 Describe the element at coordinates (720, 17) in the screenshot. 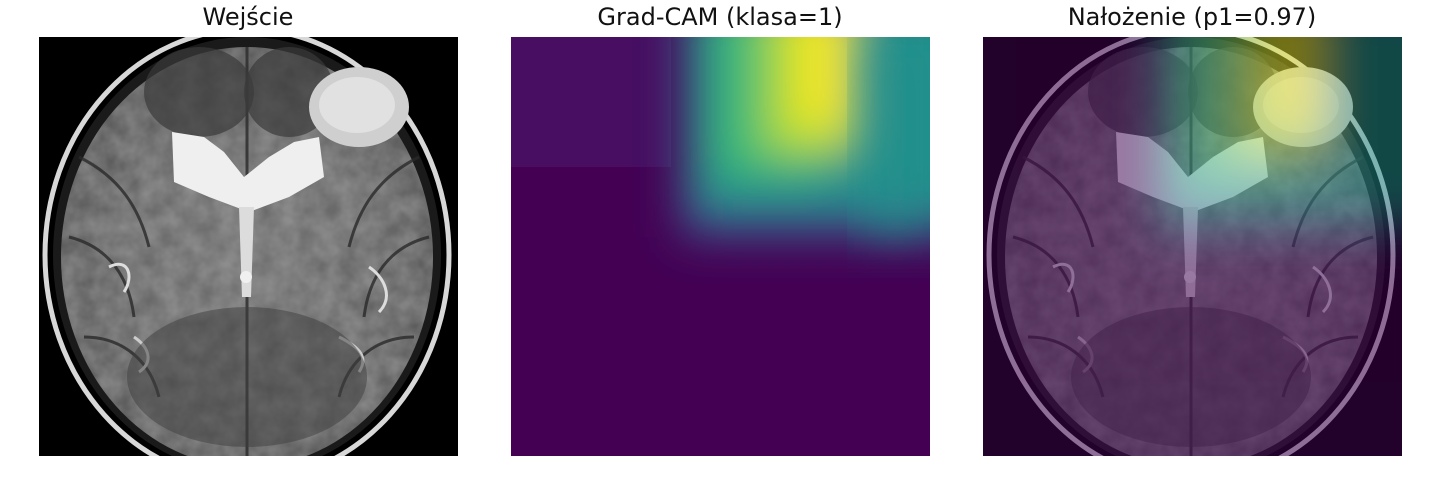

I see `panel-title-gradcam: Grad-CAM (klasa=1)` at that location.